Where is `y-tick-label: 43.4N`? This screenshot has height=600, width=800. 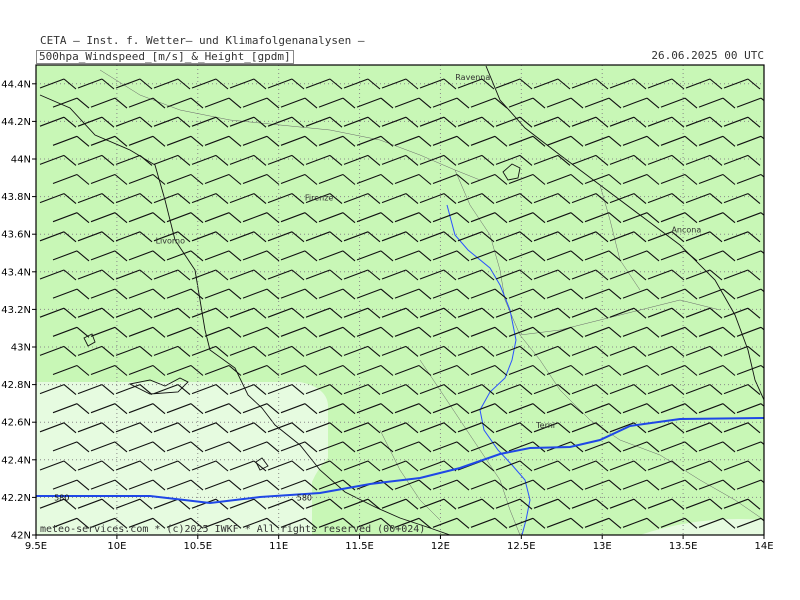 y-tick-label: 43.4N is located at coordinates (16, 272).